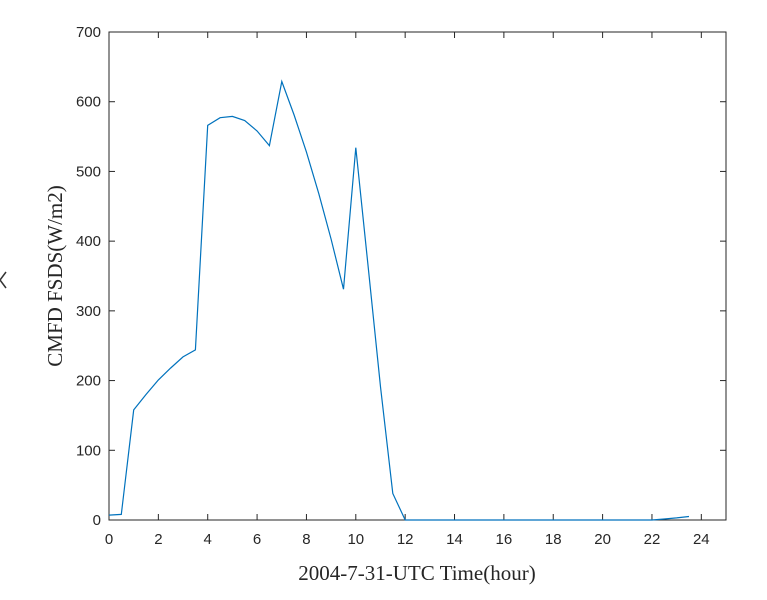 Image resolution: width=767 pixels, height=600 pixels. I want to click on x-axis-label: 2004-7-31-UTC Time(hour), so click(416, 573).